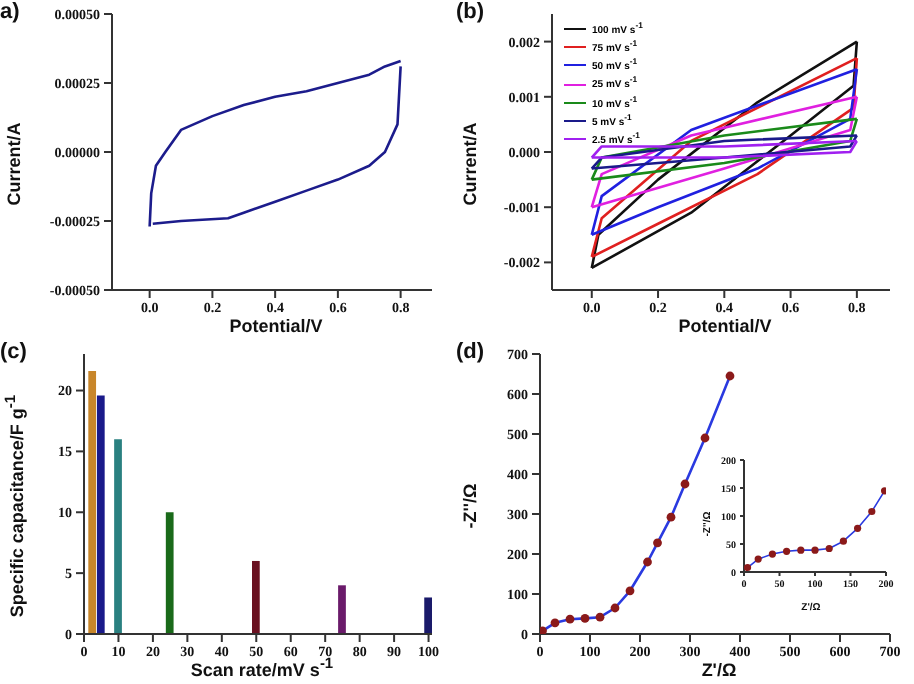 The image size is (914, 684). What do you see at coordinates (719, 670) in the screenshot?
I see `x-axis-title: Z'/Ω` at bounding box center [719, 670].